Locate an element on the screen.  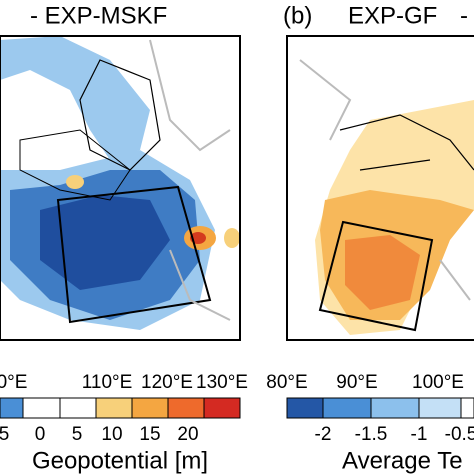
colorbar-a is located at coordinates (120, 408).